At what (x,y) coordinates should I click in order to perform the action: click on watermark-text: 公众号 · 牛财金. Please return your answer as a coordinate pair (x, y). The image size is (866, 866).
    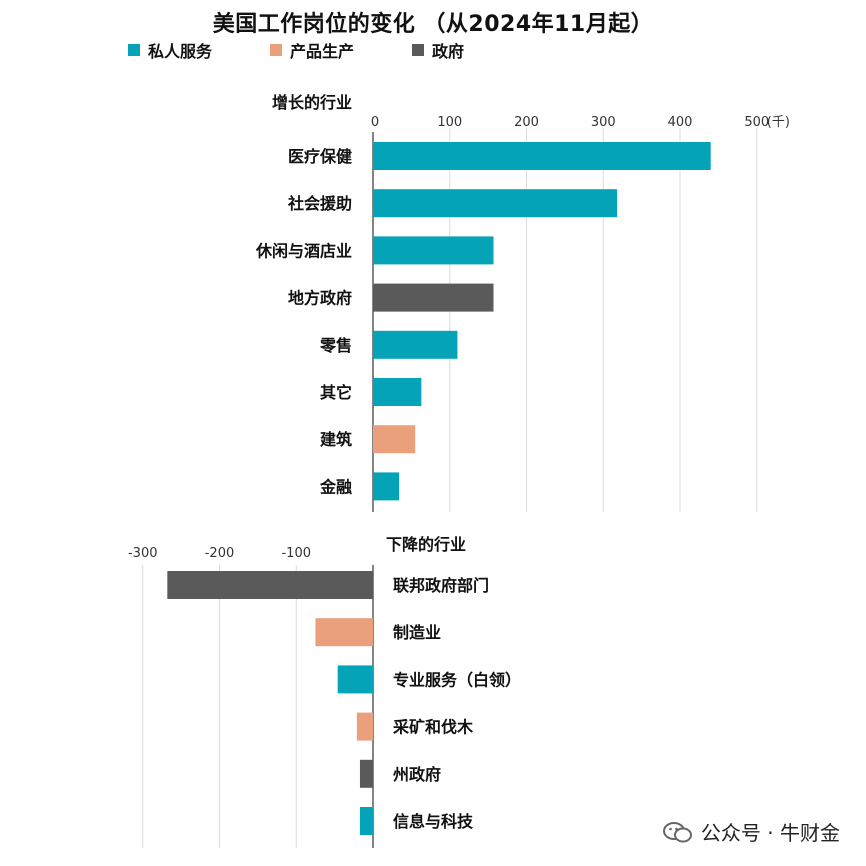
    Looking at the image, I should click on (770, 833).